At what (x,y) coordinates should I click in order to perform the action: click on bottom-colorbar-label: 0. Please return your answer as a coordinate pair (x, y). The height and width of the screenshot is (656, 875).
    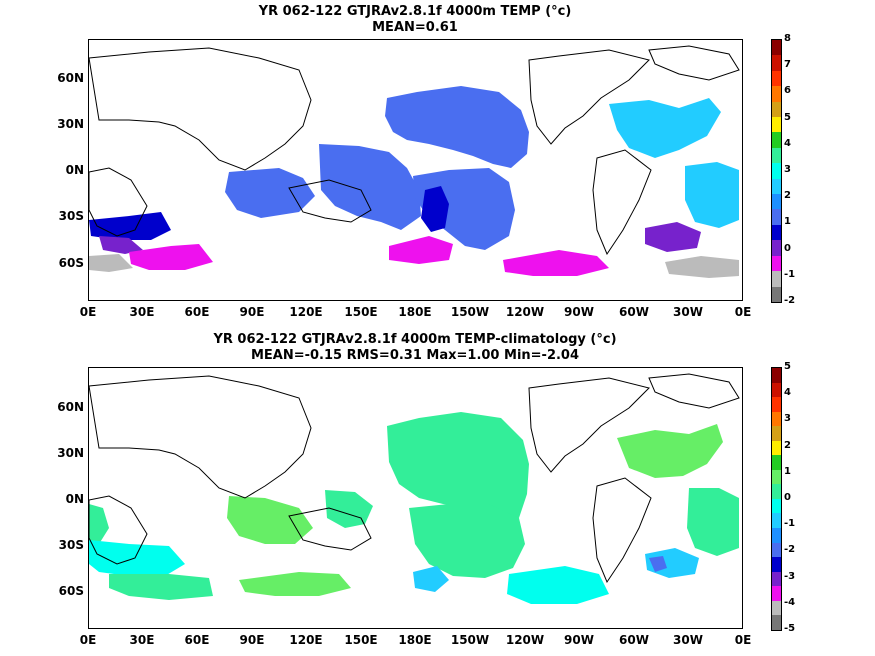
    Looking at the image, I should click on (787, 497).